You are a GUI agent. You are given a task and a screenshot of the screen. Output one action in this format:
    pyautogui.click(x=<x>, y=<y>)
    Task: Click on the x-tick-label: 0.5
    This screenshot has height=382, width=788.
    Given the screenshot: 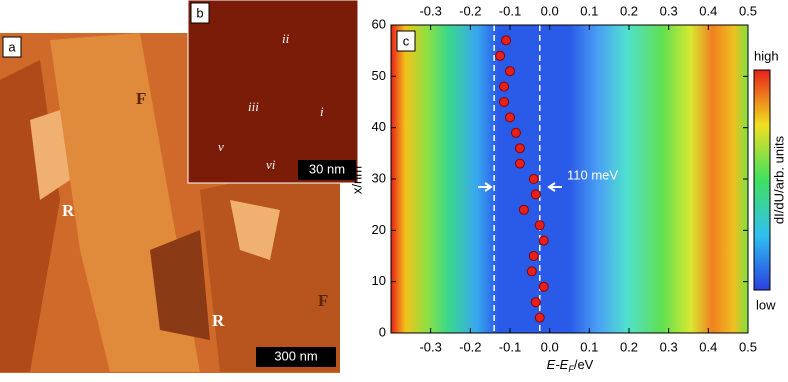 What is the action you would take?
    pyautogui.click(x=748, y=346)
    